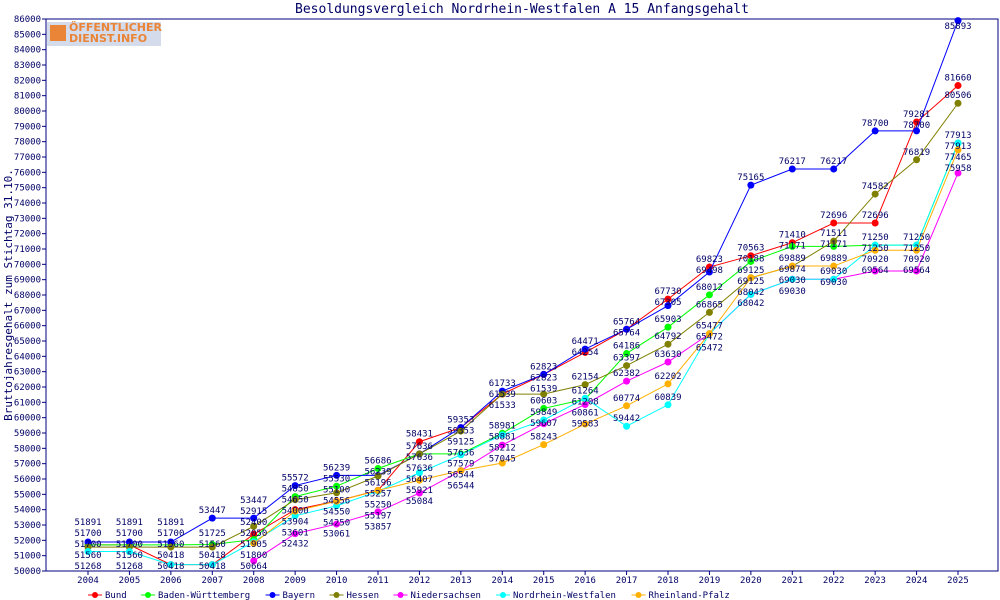 This screenshot has height=600, width=1000. I want to click on data-label: 60861, so click(585, 413).